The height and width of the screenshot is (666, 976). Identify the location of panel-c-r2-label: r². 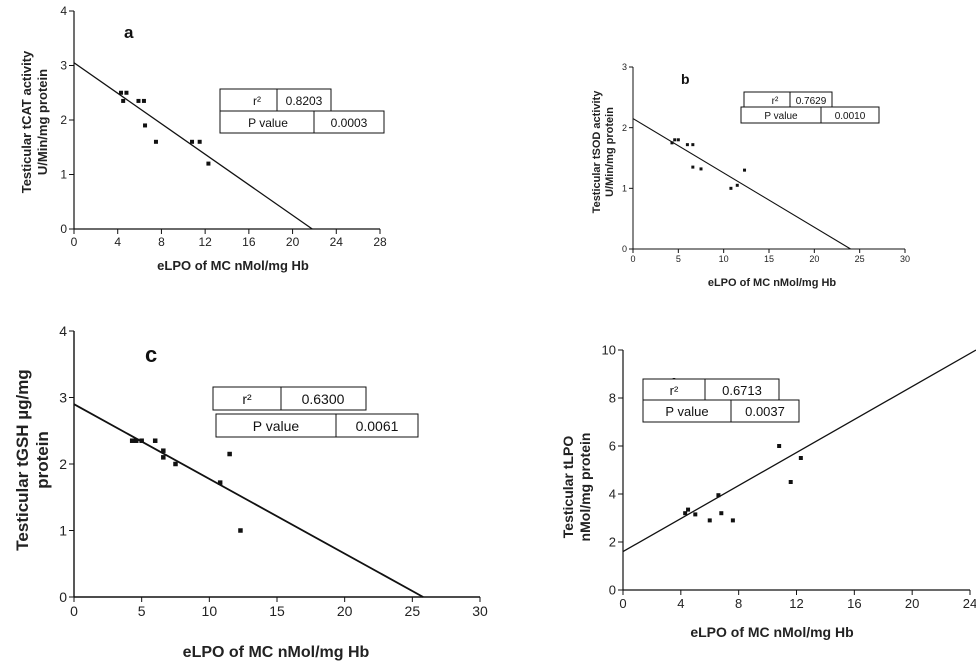
(247, 399).